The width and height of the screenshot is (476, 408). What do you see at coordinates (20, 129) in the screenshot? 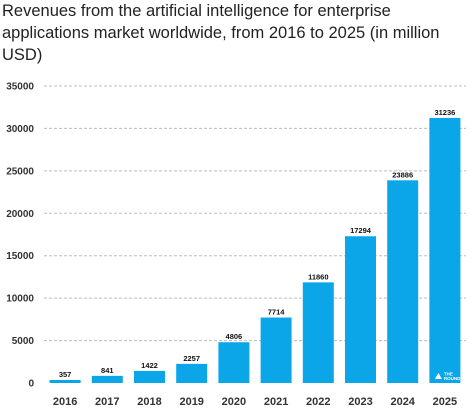
I see `y-tick-label: 30000` at bounding box center [20, 129].